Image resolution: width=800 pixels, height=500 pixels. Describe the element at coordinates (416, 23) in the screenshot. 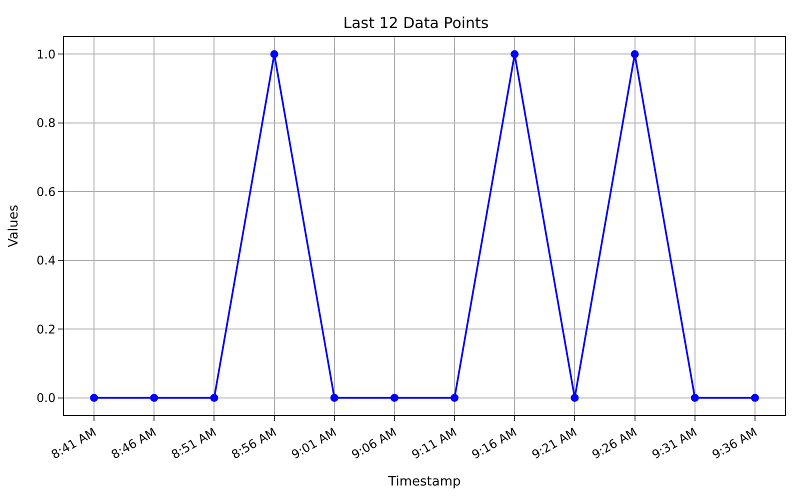

I see `chart-title: Last 12 Data Points` at that location.